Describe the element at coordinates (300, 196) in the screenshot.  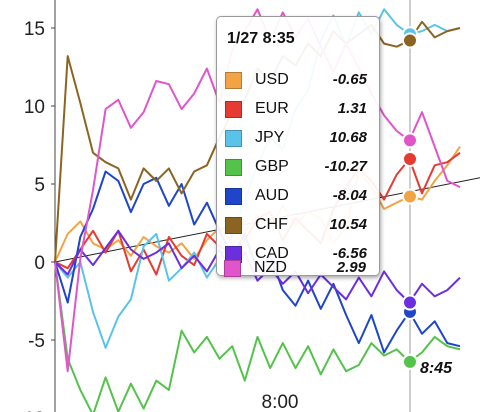
I see `tooltip-row-aud: AUD -8.04` at that location.